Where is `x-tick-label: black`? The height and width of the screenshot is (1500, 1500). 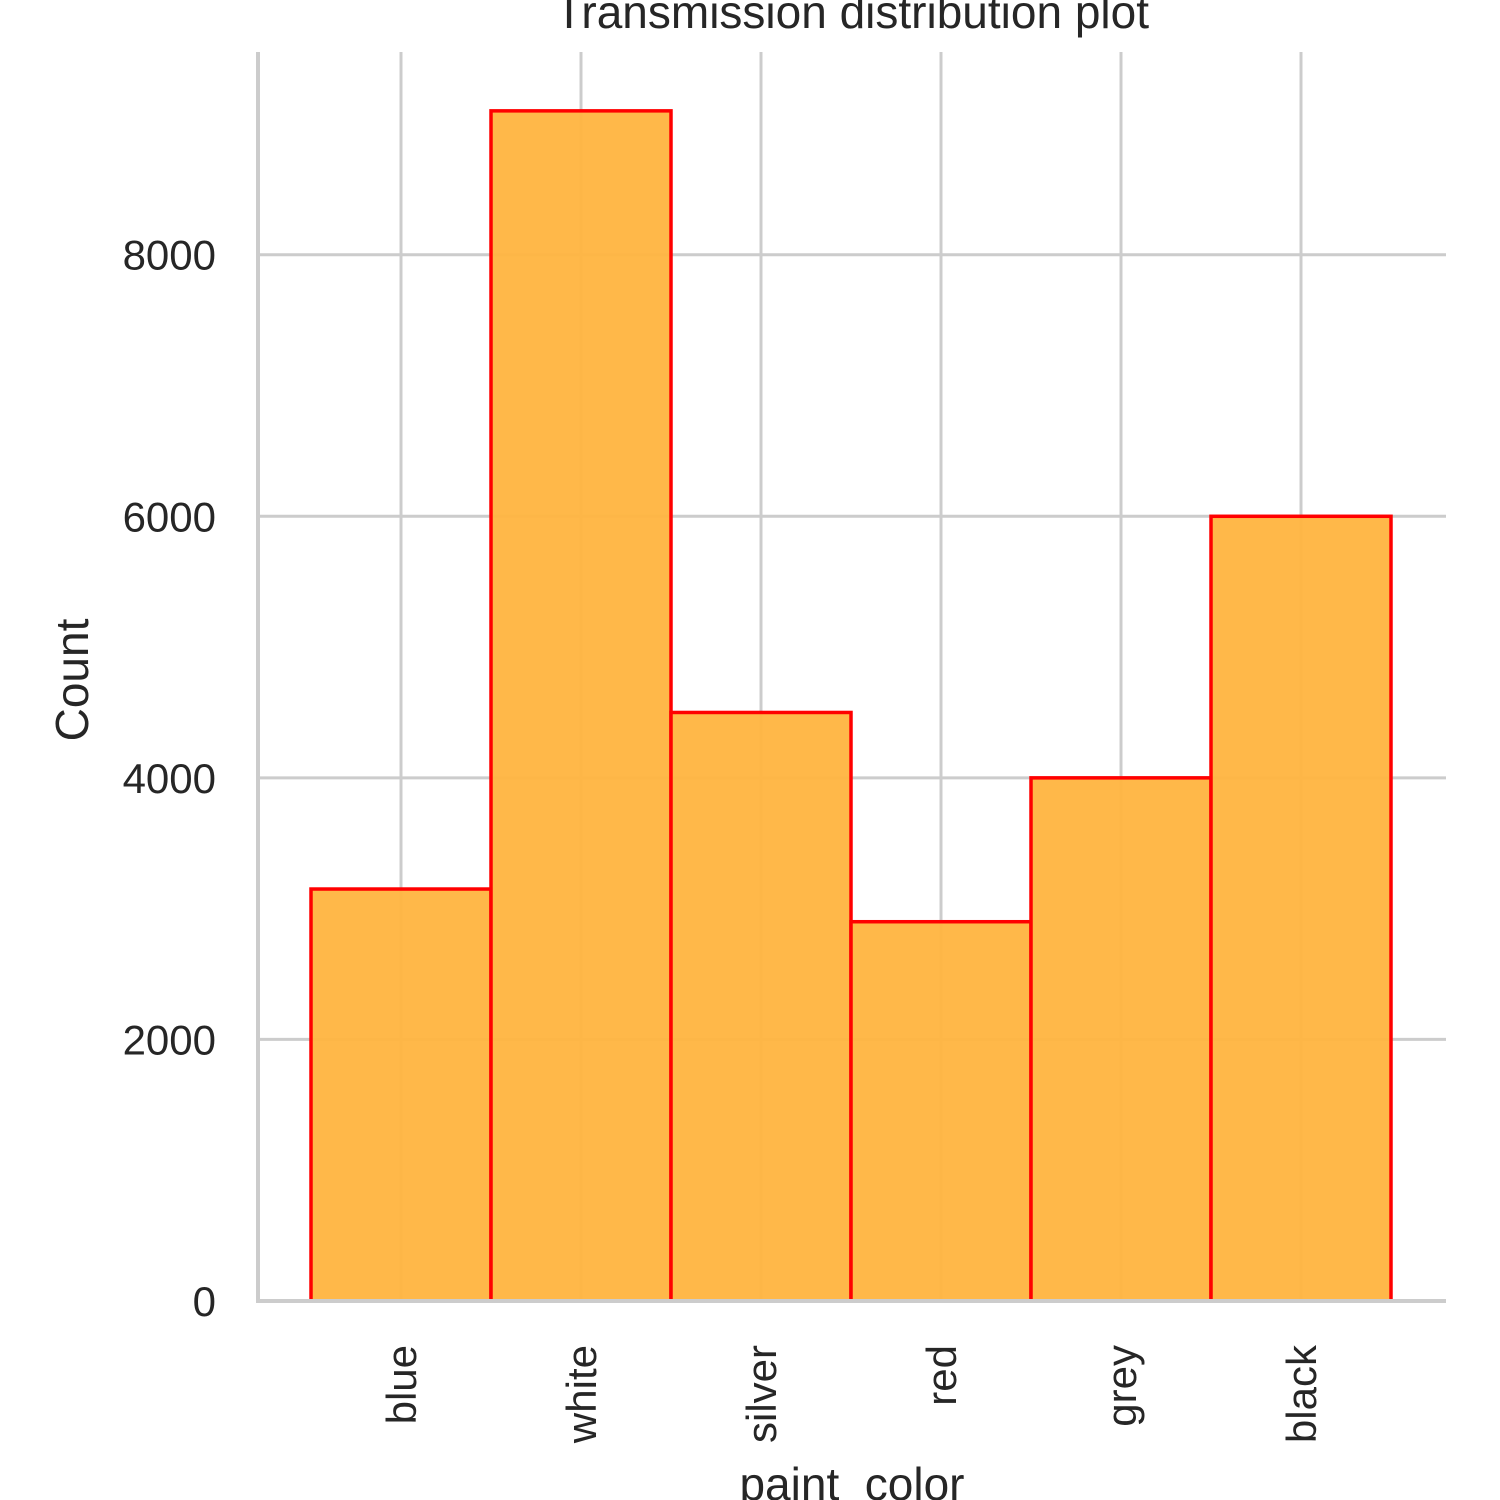
x-tick-label: black is located at coordinates (1301, 1393).